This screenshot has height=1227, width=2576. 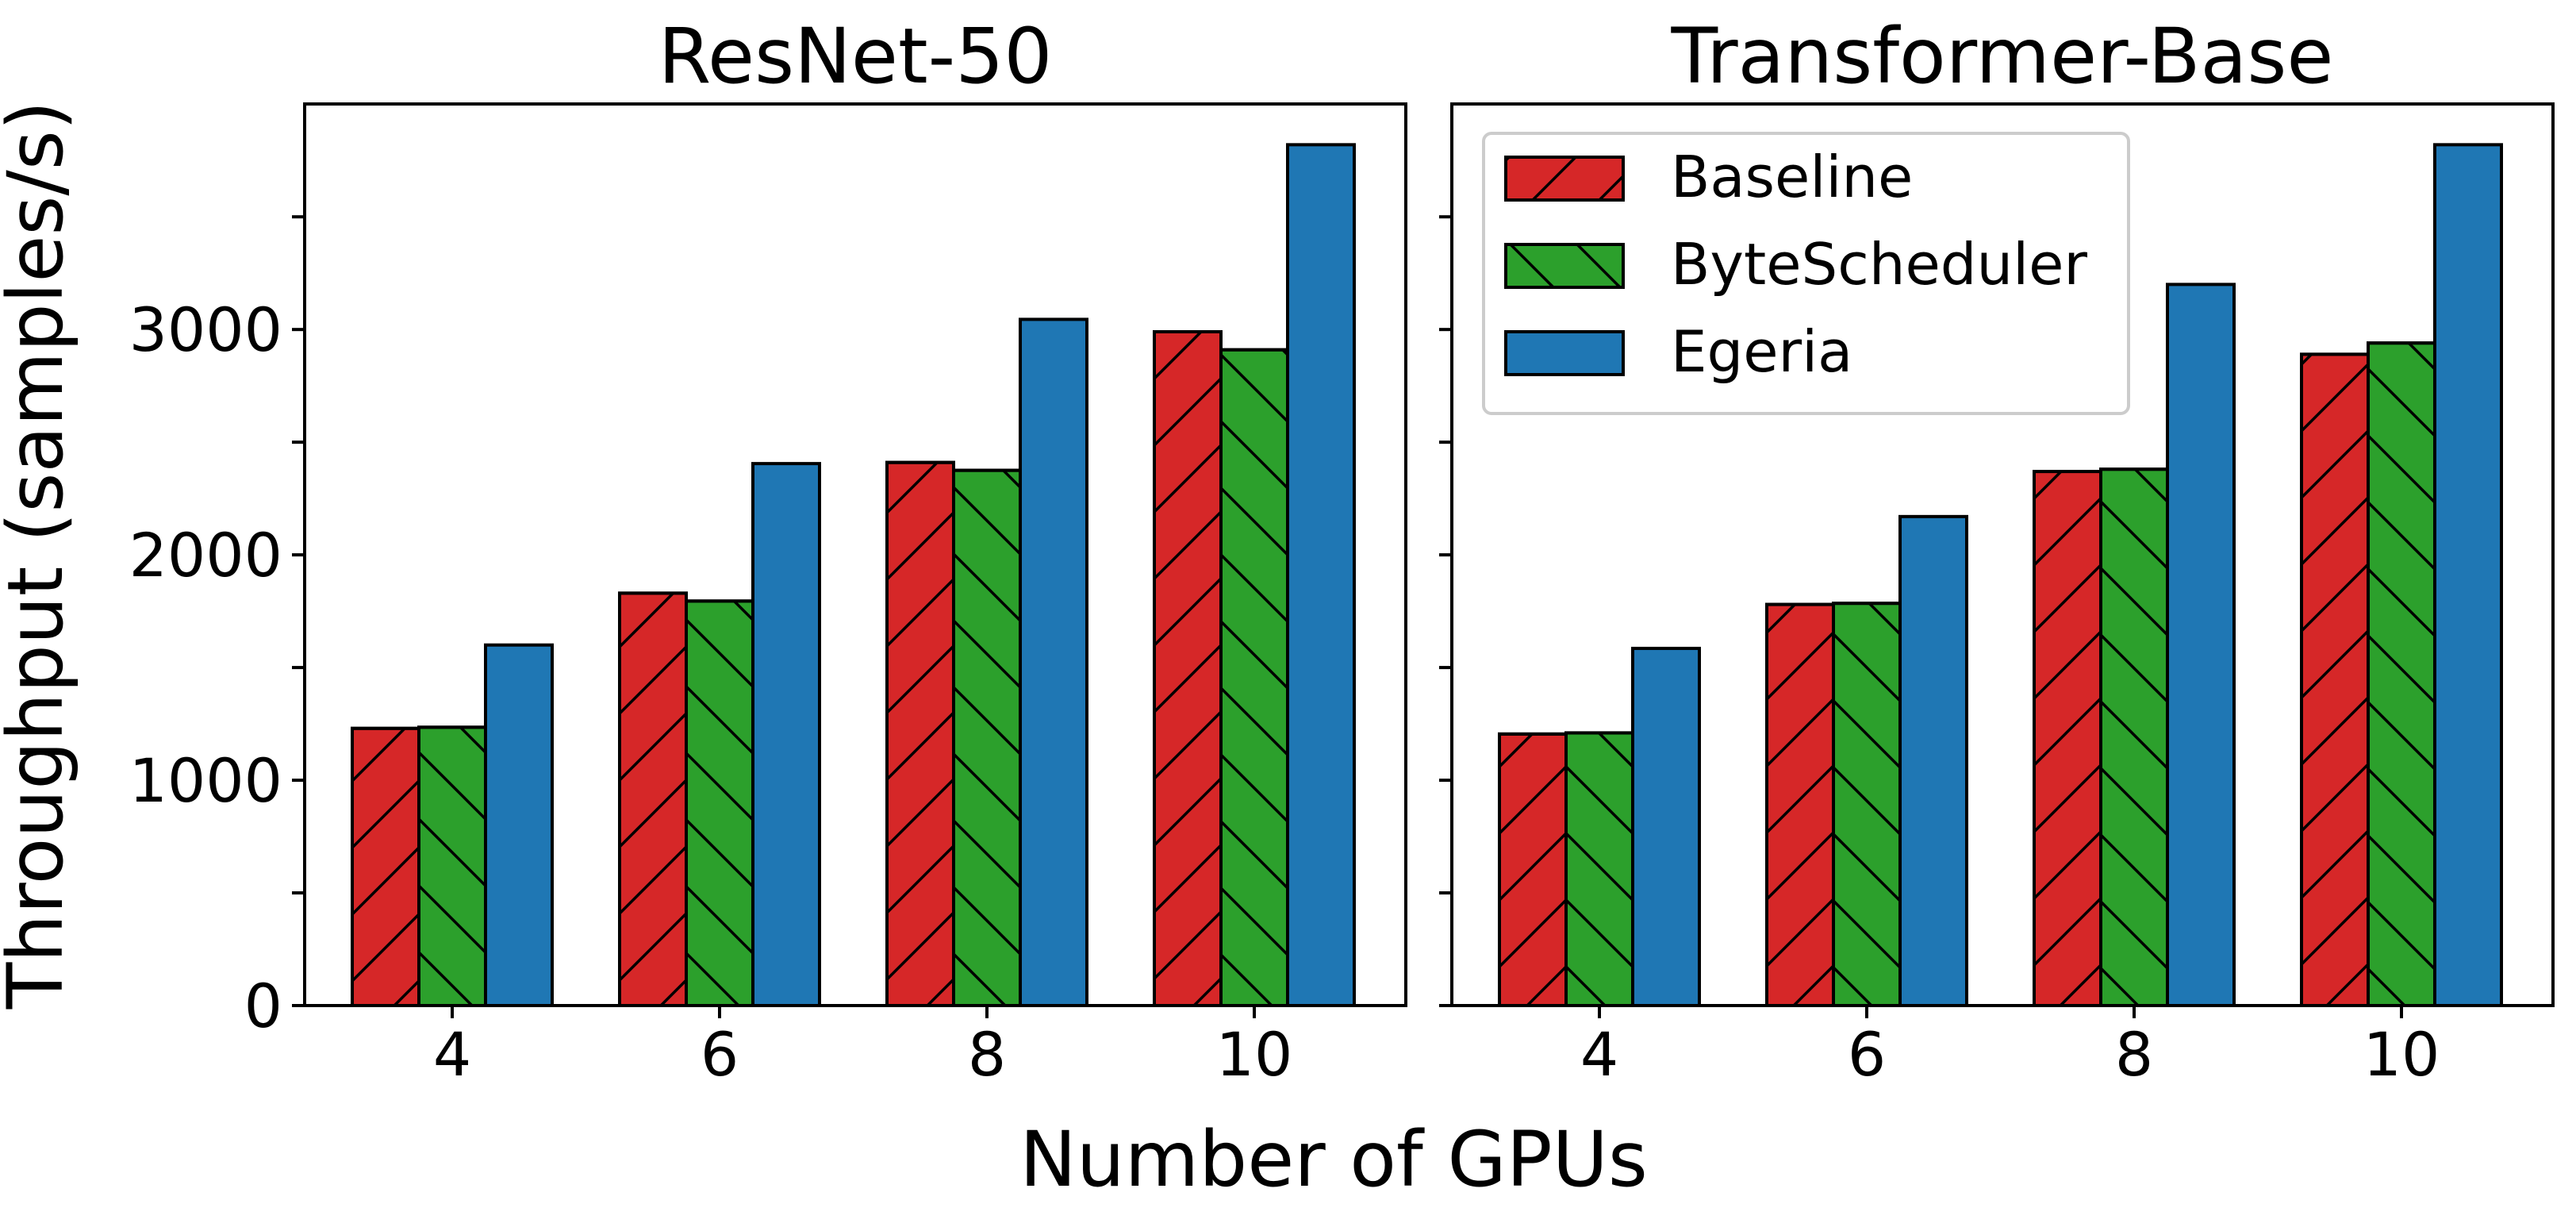 I want to click on legend-swatch-egeria, so click(x=1564, y=353).